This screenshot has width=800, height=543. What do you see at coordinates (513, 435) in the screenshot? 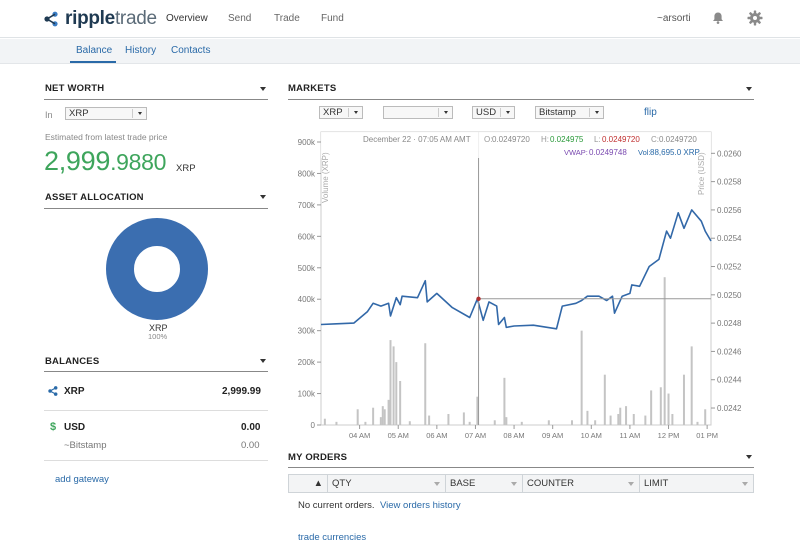
I see `x-tick-label: 08 AM` at bounding box center [513, 435].